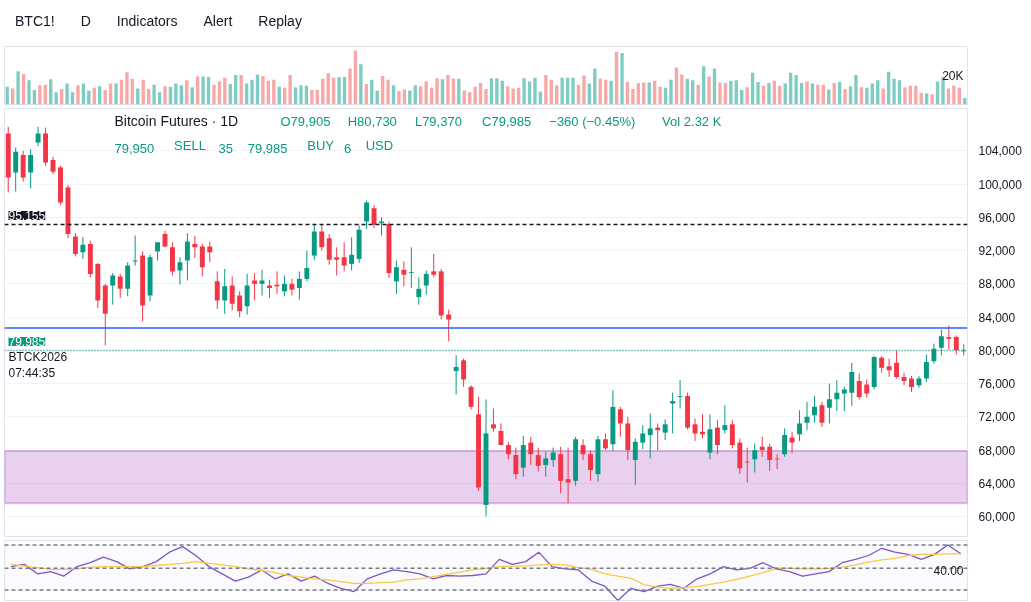  I want to click on y-tick-label: 92,000, so click(997, 251).